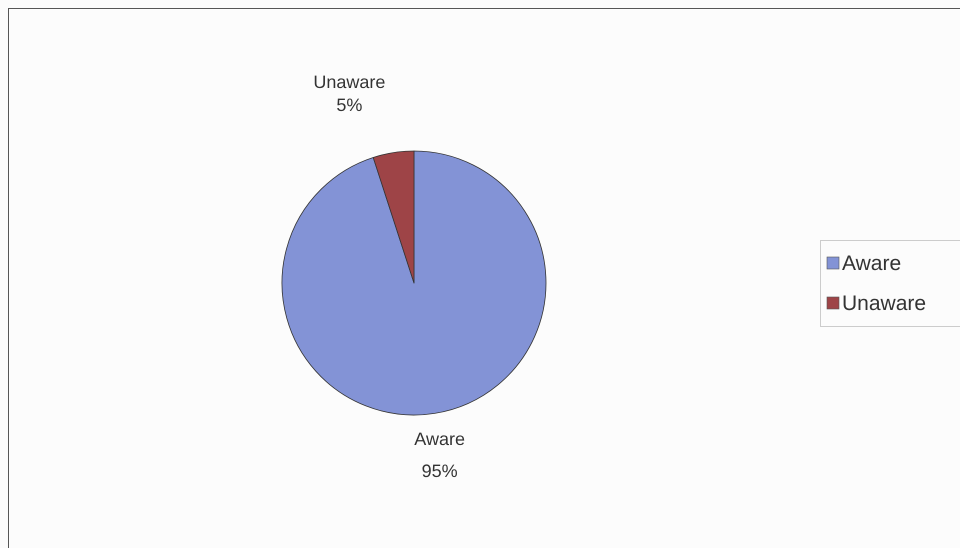 Image resolution: width=960 pixels, height=548 pixels. What do you see at coordinates (872, 263) in the screenshot?
I see `legend-label: Aware` at bounding box center [872, 263].